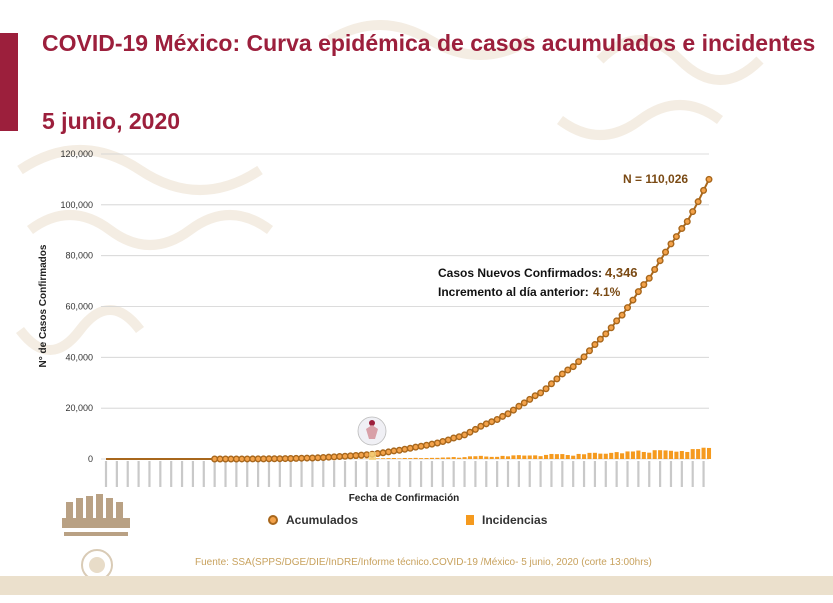 The width and height of the screenshot is (833, 603). I want to click on increment-label: Incremento al día anterior:, so click(513, 292).